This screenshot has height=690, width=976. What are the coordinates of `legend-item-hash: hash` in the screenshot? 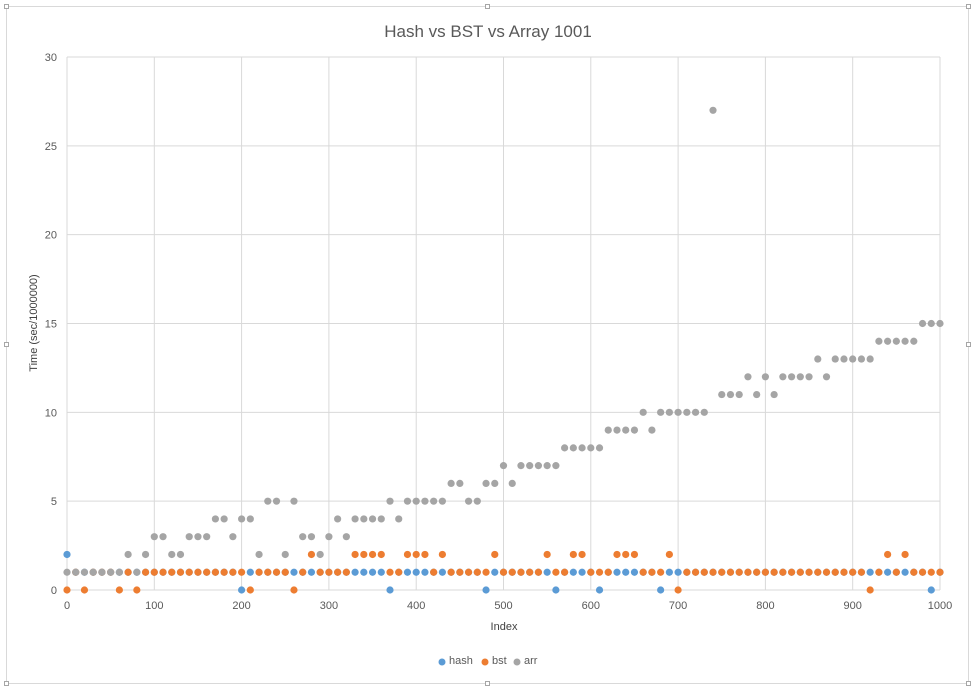 It's located at (455, 661).